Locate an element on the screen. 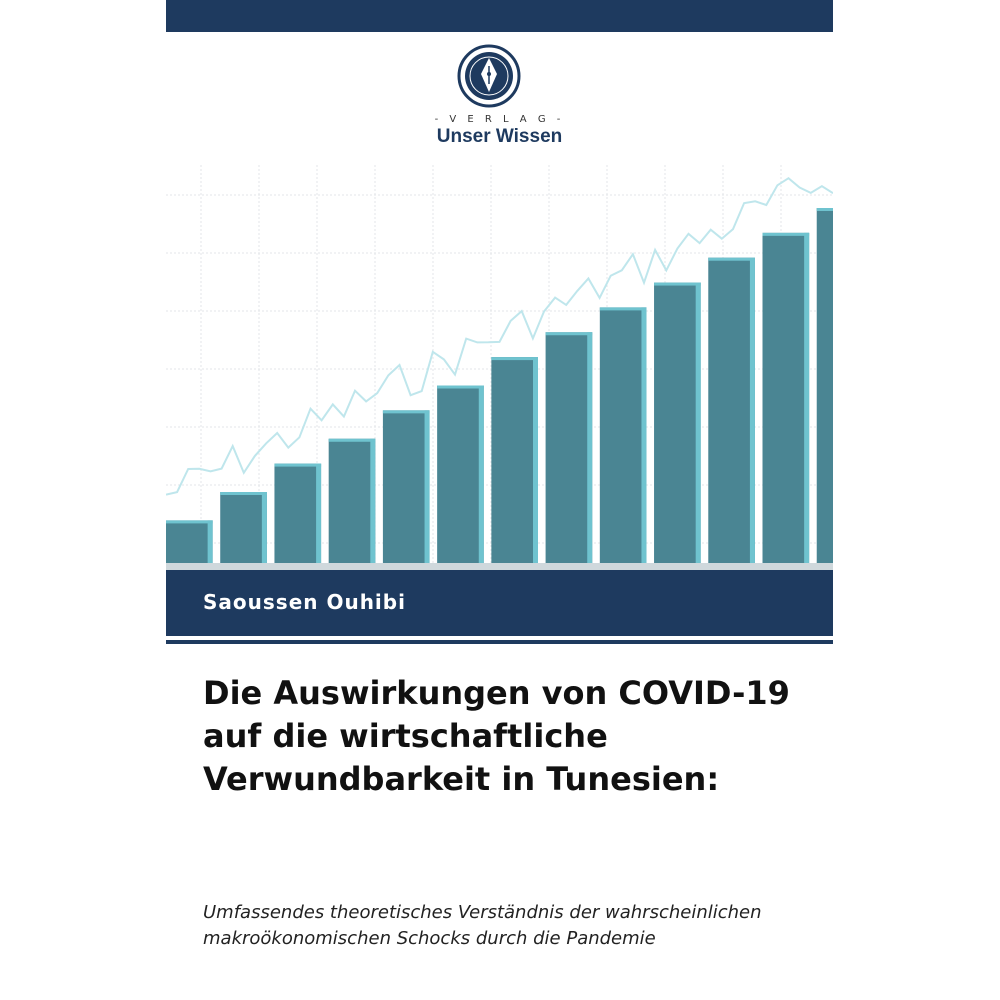 The height and width of the screenshot is (1000, 1000). author-band: Saoussen Ouhibi is located at coordinates (499, 603).